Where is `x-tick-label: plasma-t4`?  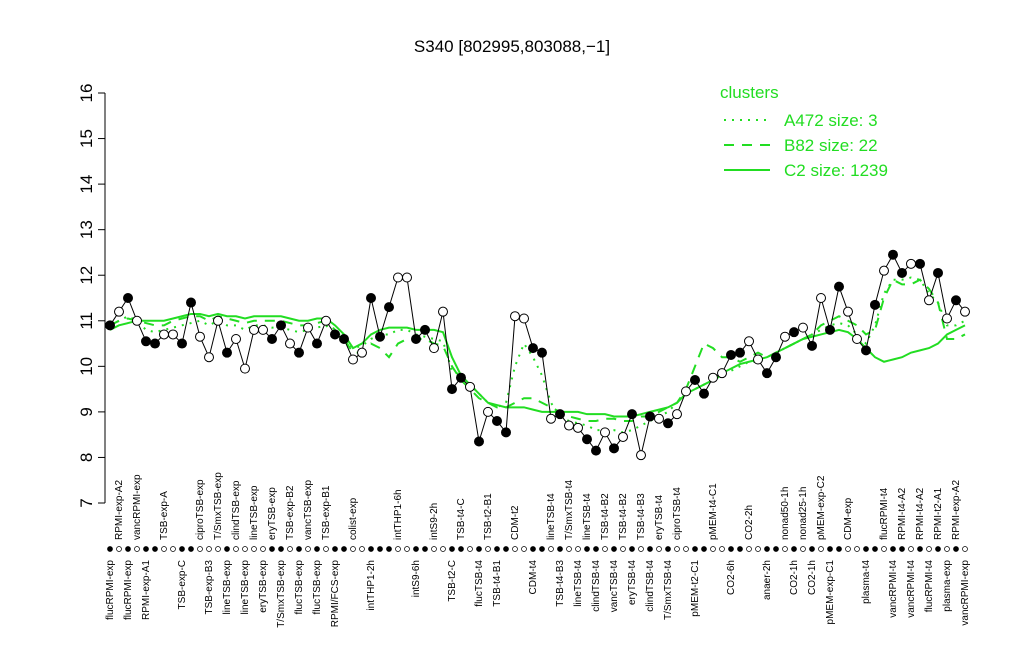
x-tick-label: plasma-t4 is located at coordinates (866, 582).